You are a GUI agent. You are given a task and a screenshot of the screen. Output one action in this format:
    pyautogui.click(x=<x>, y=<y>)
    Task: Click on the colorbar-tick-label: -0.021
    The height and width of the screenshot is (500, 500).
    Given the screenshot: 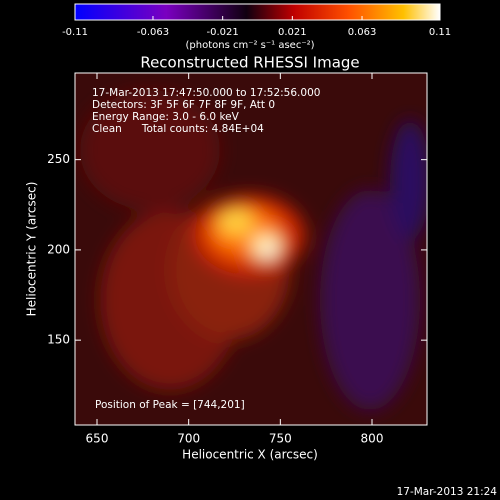 What is the action you would take?
    pyautogui.click(x=223, y=32)
    